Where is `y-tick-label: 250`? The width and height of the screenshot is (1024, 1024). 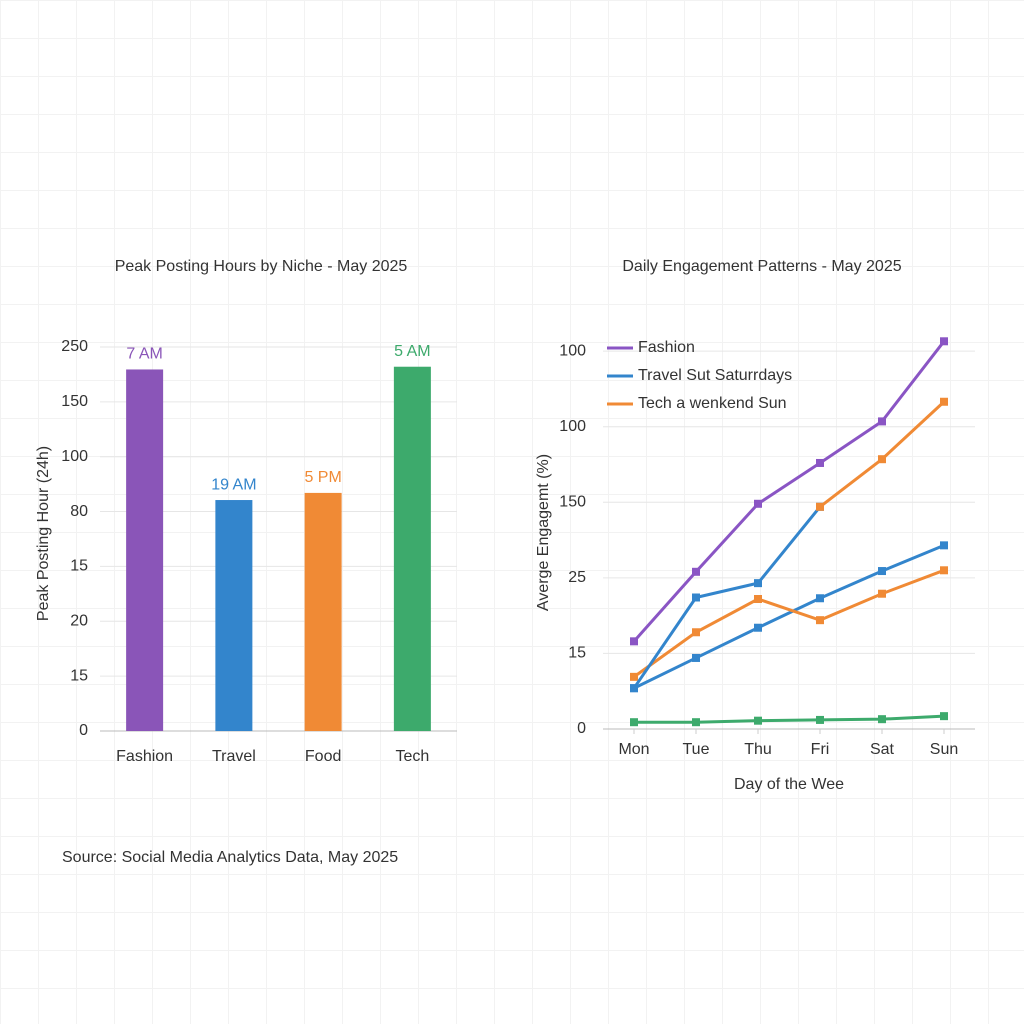
y-tick-label: 250 is located at coordinates (74, 346).